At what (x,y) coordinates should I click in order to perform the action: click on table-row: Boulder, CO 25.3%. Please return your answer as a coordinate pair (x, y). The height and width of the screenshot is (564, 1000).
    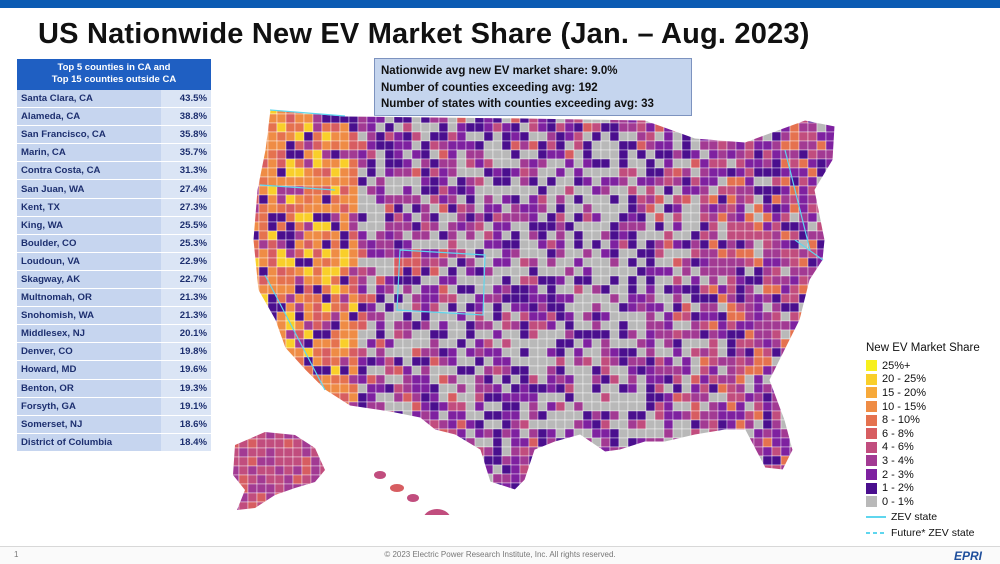
    Looking at the image, I should click on (114, 243).